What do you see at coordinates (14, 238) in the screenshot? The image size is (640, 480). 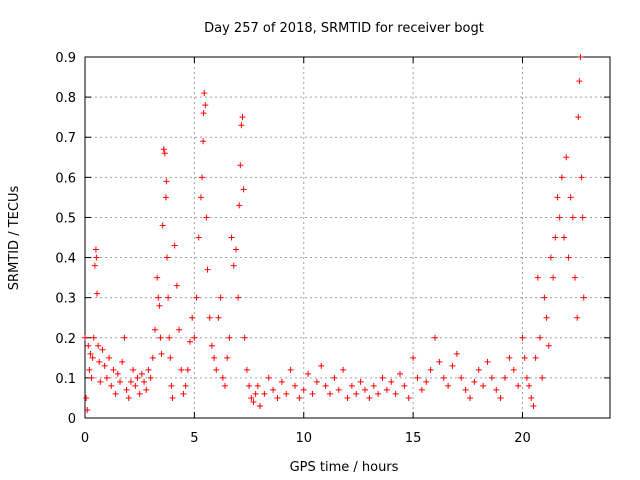 I see `y-axis-label: SRMTID / TECUs` at bounding box center [14, 238].